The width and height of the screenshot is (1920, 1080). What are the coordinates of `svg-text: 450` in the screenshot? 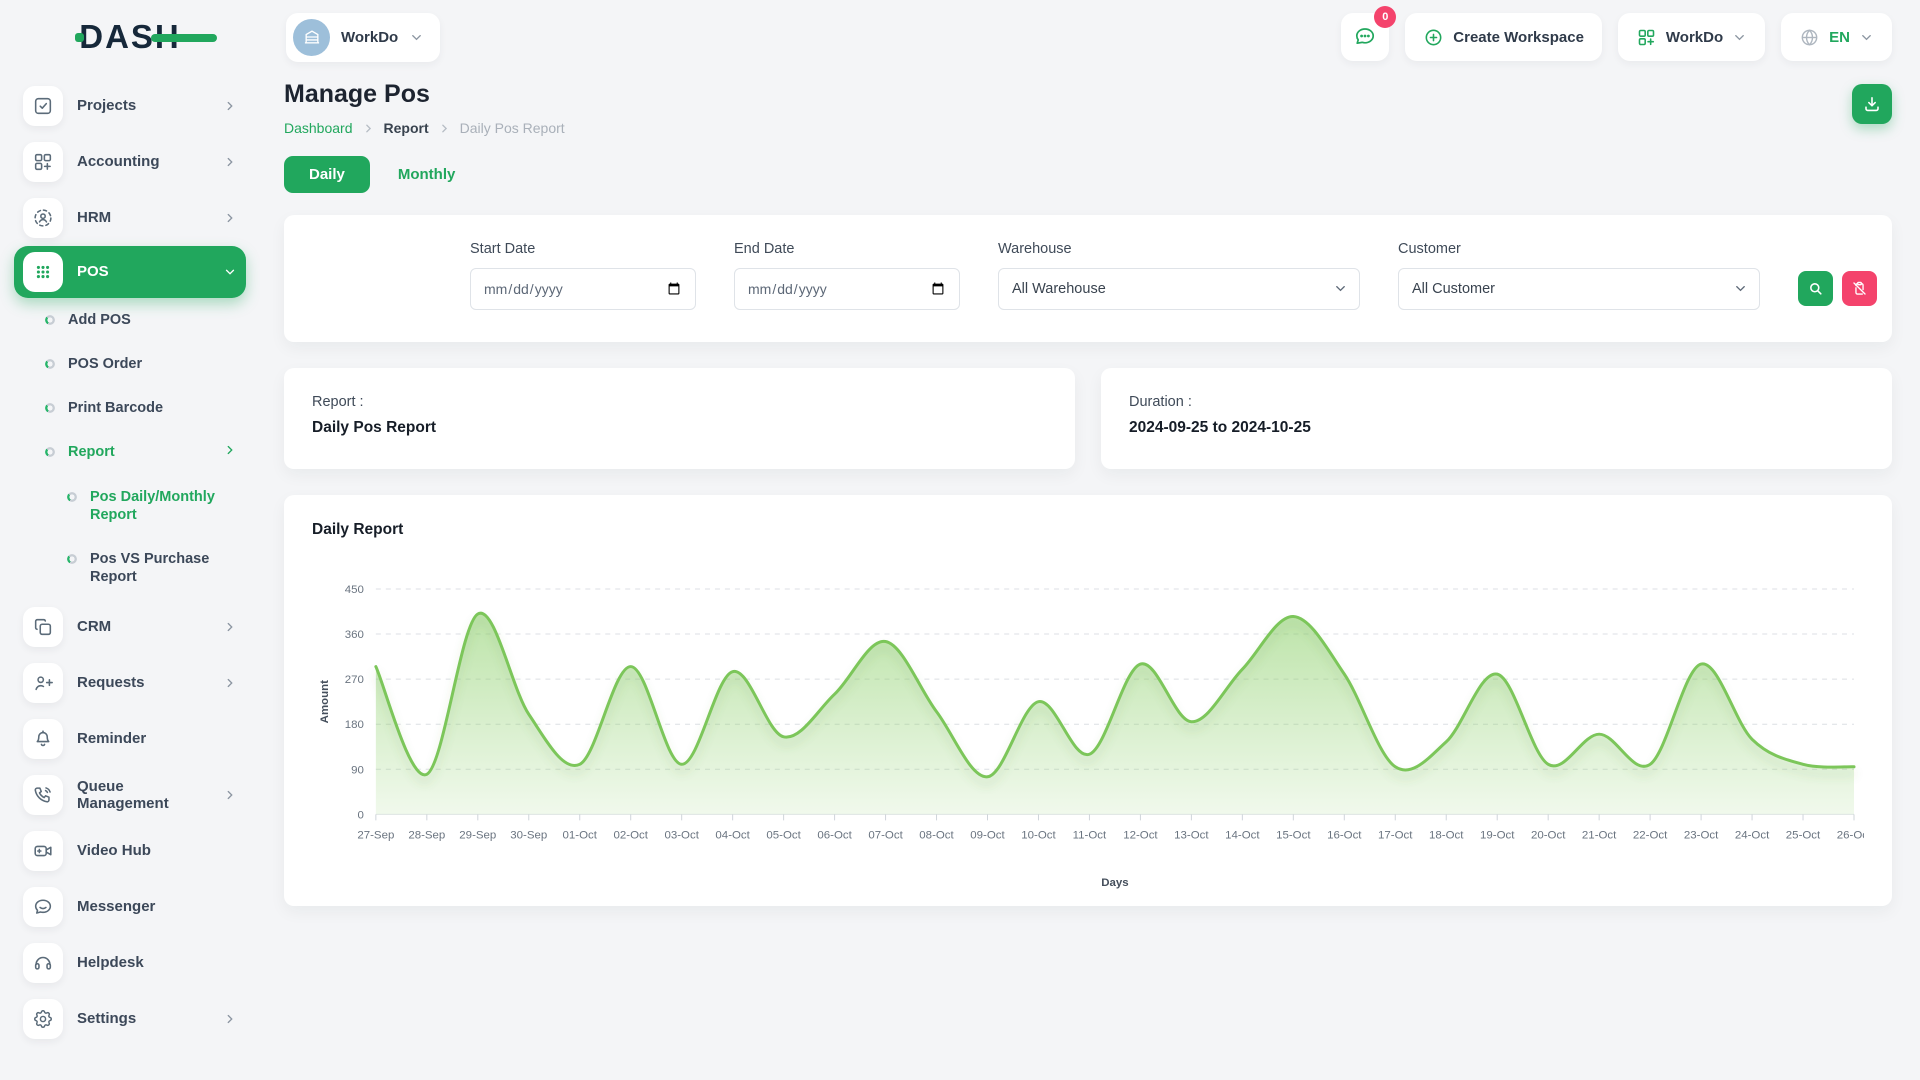 It's located at (354, 590).